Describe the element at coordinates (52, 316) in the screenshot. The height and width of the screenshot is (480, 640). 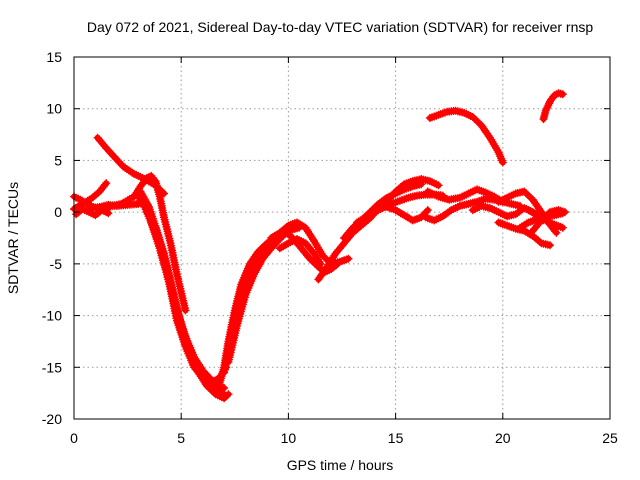
I see `y-tick-label: -10` at that location.